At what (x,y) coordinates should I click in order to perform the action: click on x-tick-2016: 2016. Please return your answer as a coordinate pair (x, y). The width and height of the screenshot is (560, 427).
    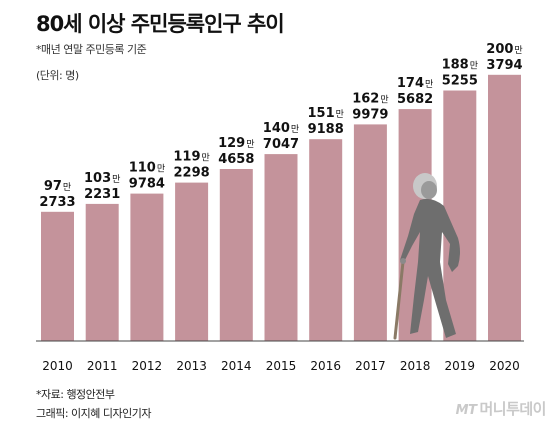
    Looking at the image, I should click on (325, 366).